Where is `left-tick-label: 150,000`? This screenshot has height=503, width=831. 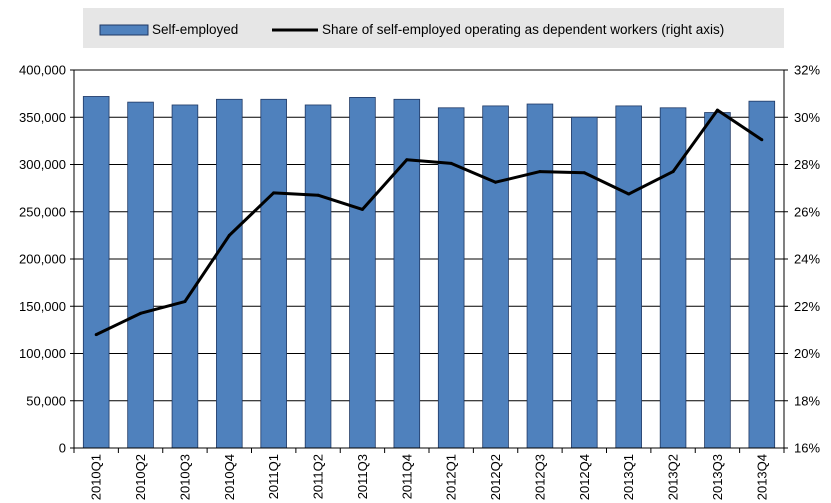
left-tick-label: 150,000 is located at coordinates (42, 306).